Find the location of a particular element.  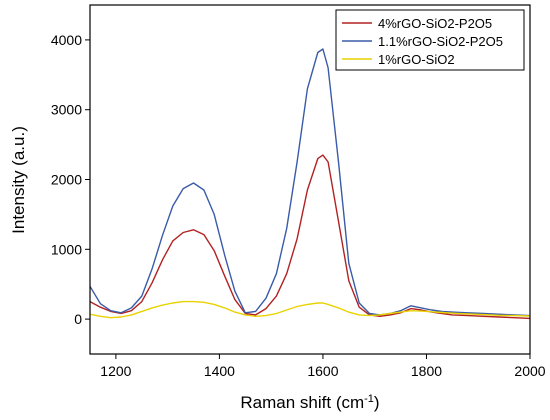

legend-box is located at coordinates (430, 40).